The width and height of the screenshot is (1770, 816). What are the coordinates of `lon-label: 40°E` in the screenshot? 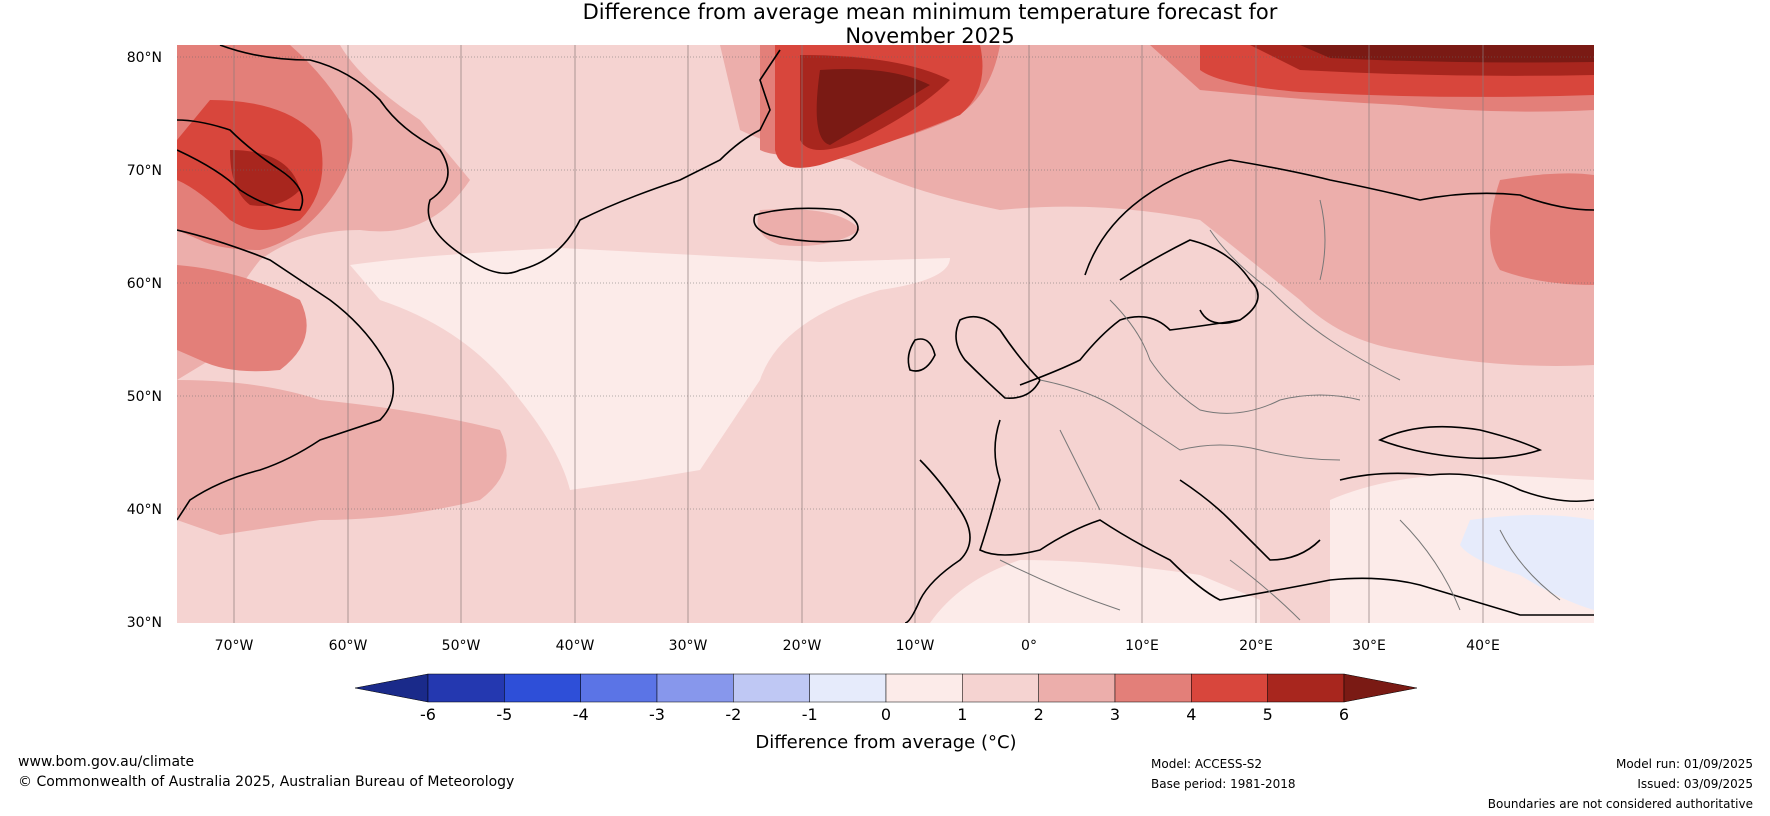 It's located at (1483, 646).